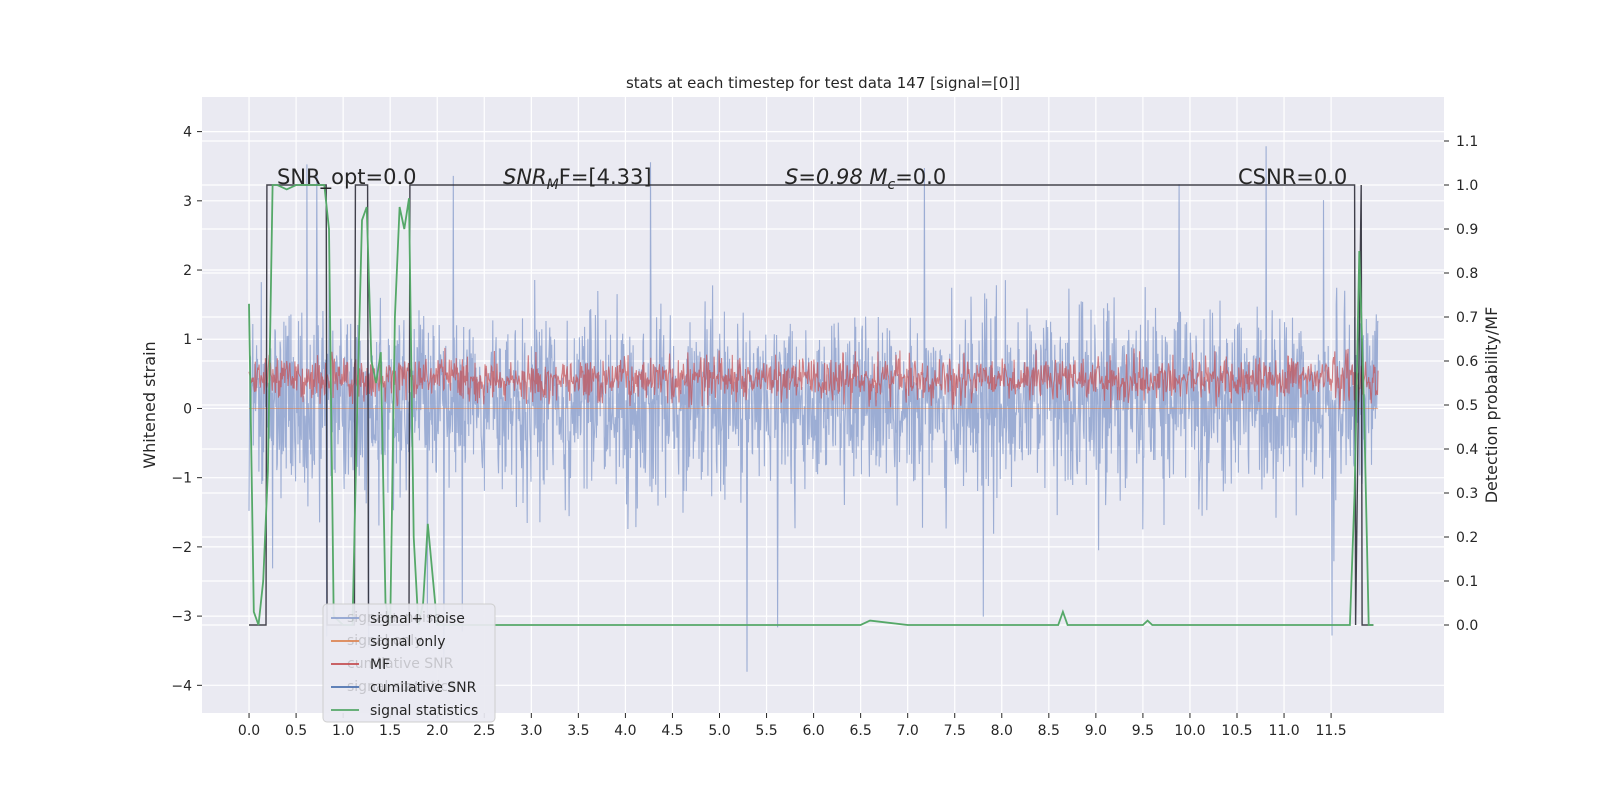  I want to click on y-right-tick-label: 1.1, so click(1467, 142).